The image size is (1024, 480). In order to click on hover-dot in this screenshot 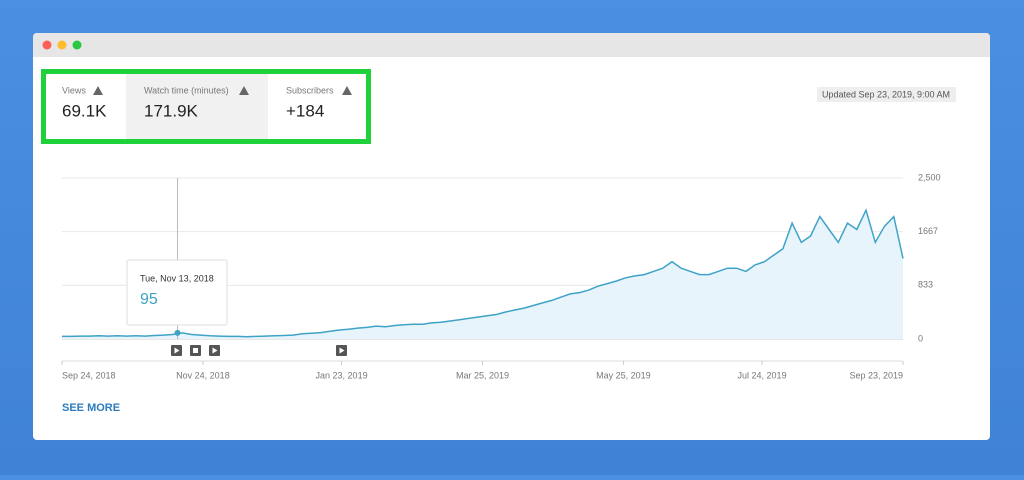, I will do `click(177, 332)`.